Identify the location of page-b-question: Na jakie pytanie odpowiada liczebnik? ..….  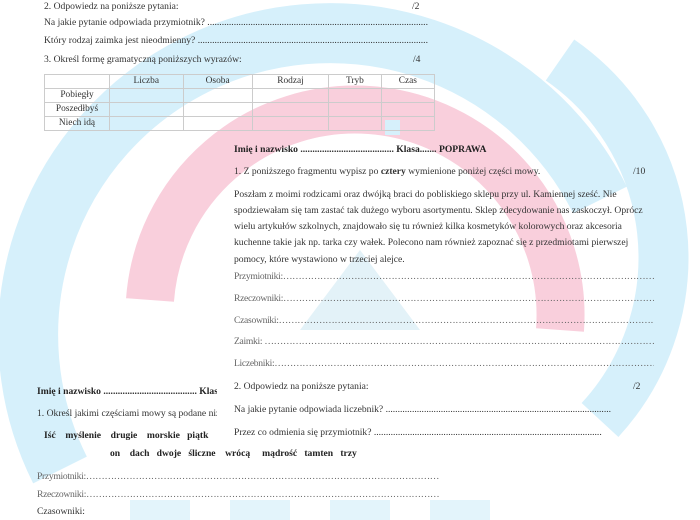
(423, 410).